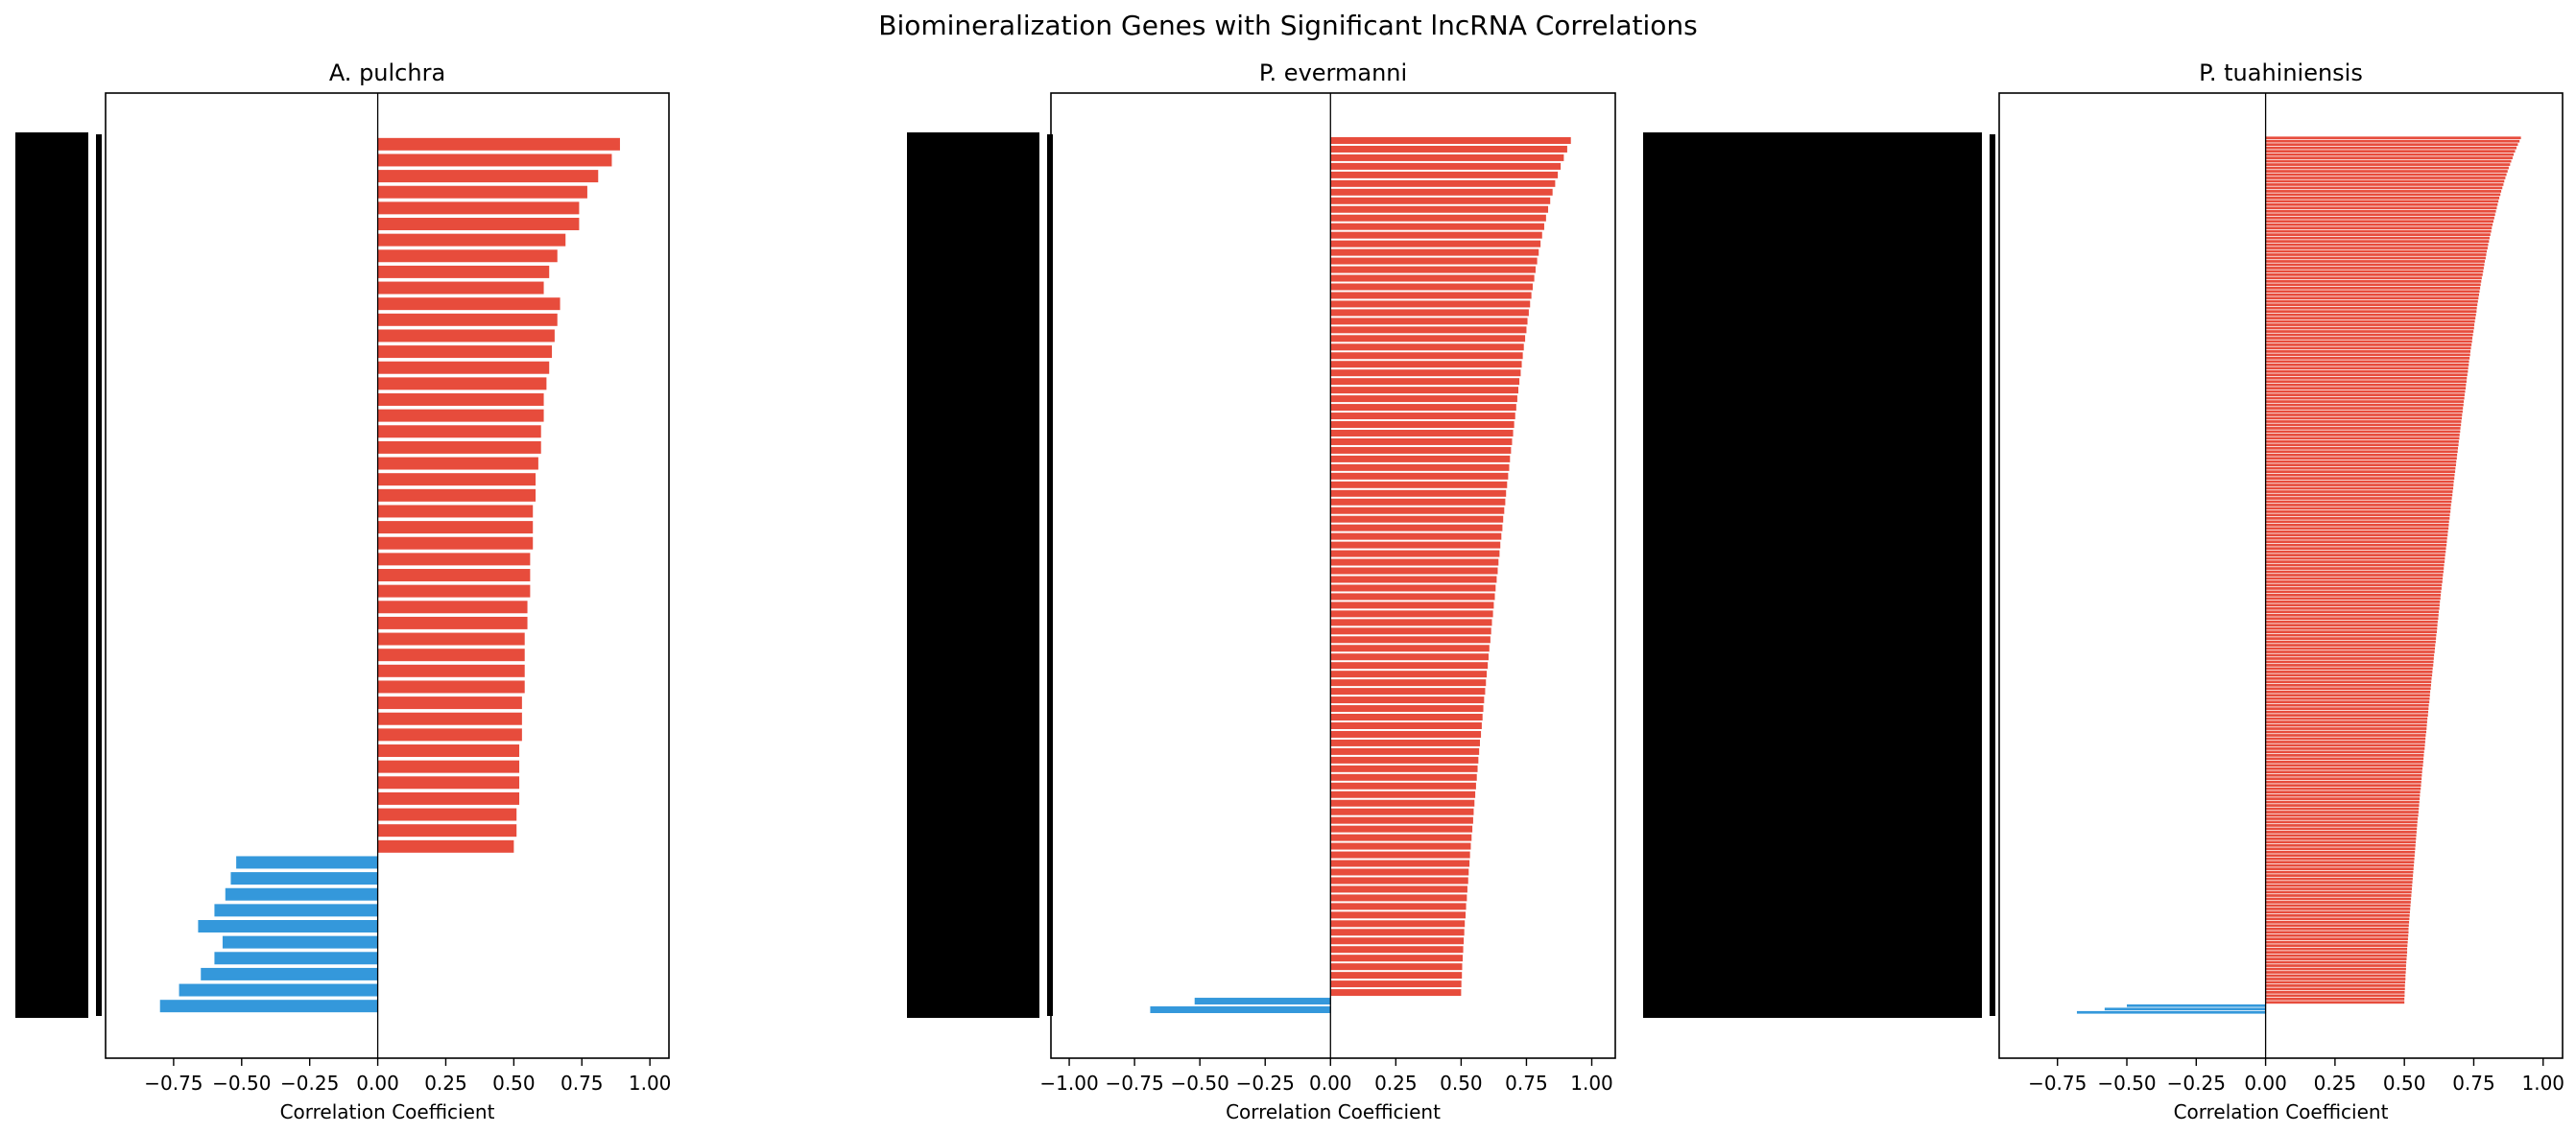  What do you see at coordinates (241, 1083) in the screenshot?
I see `x-tick-label: −0.50` at bounding box center [241, 1083].